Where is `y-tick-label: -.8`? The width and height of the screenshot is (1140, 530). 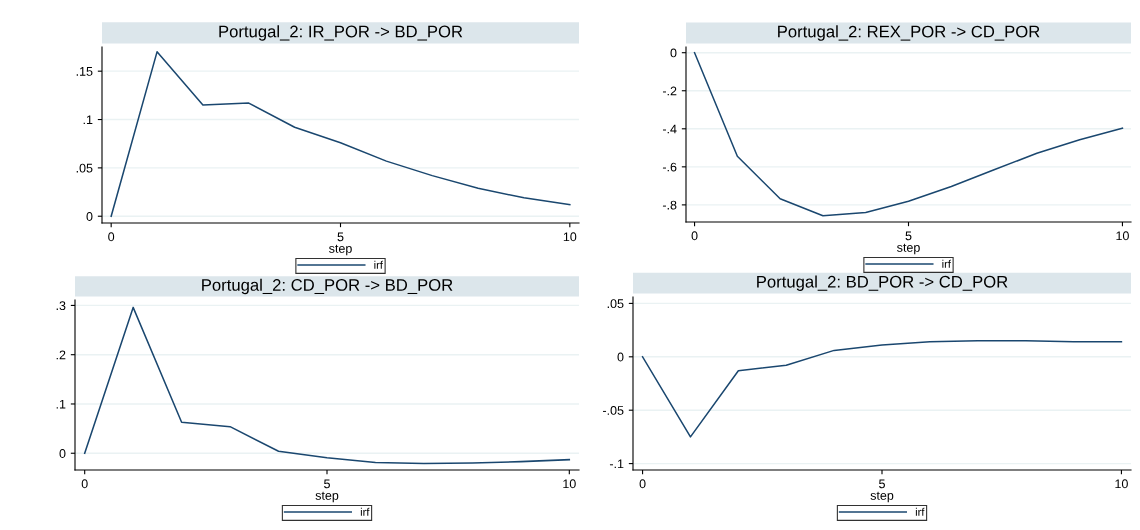
y-tick-label: -.8 is located at coordinates (669, 205).